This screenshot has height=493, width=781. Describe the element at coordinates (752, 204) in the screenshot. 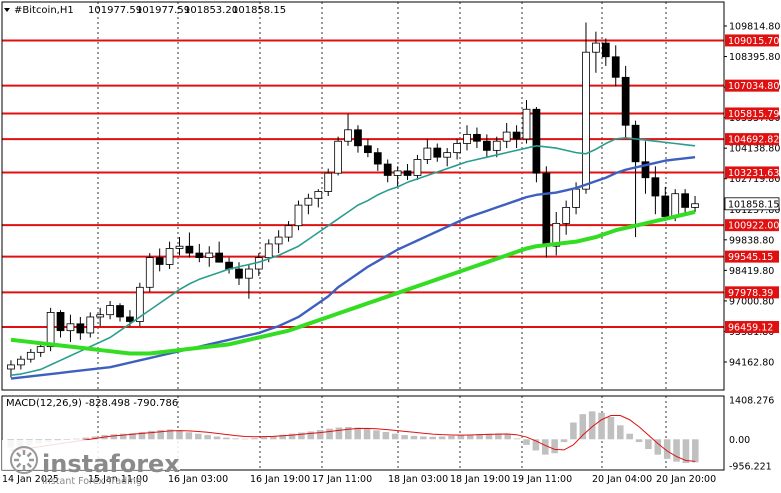

I see `current-price-box` at that location.